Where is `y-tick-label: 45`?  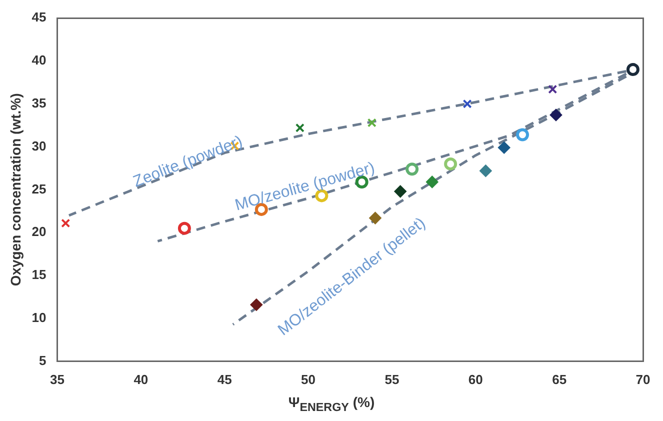 y-tick-label: 45 is located at coordinates (39, 17).